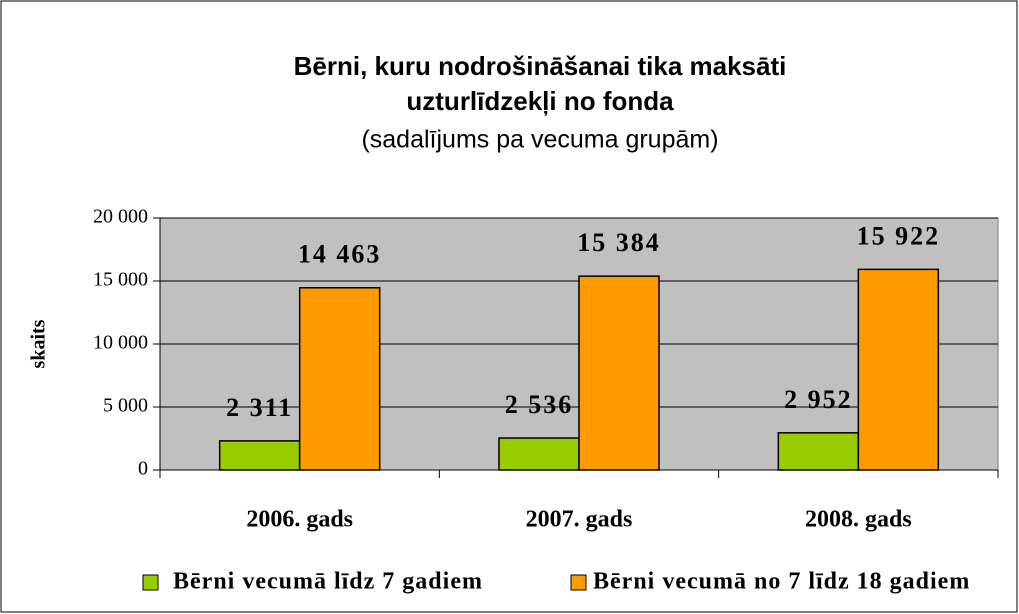  I want to click on y-axis-label: skaits, so click(39, 343).